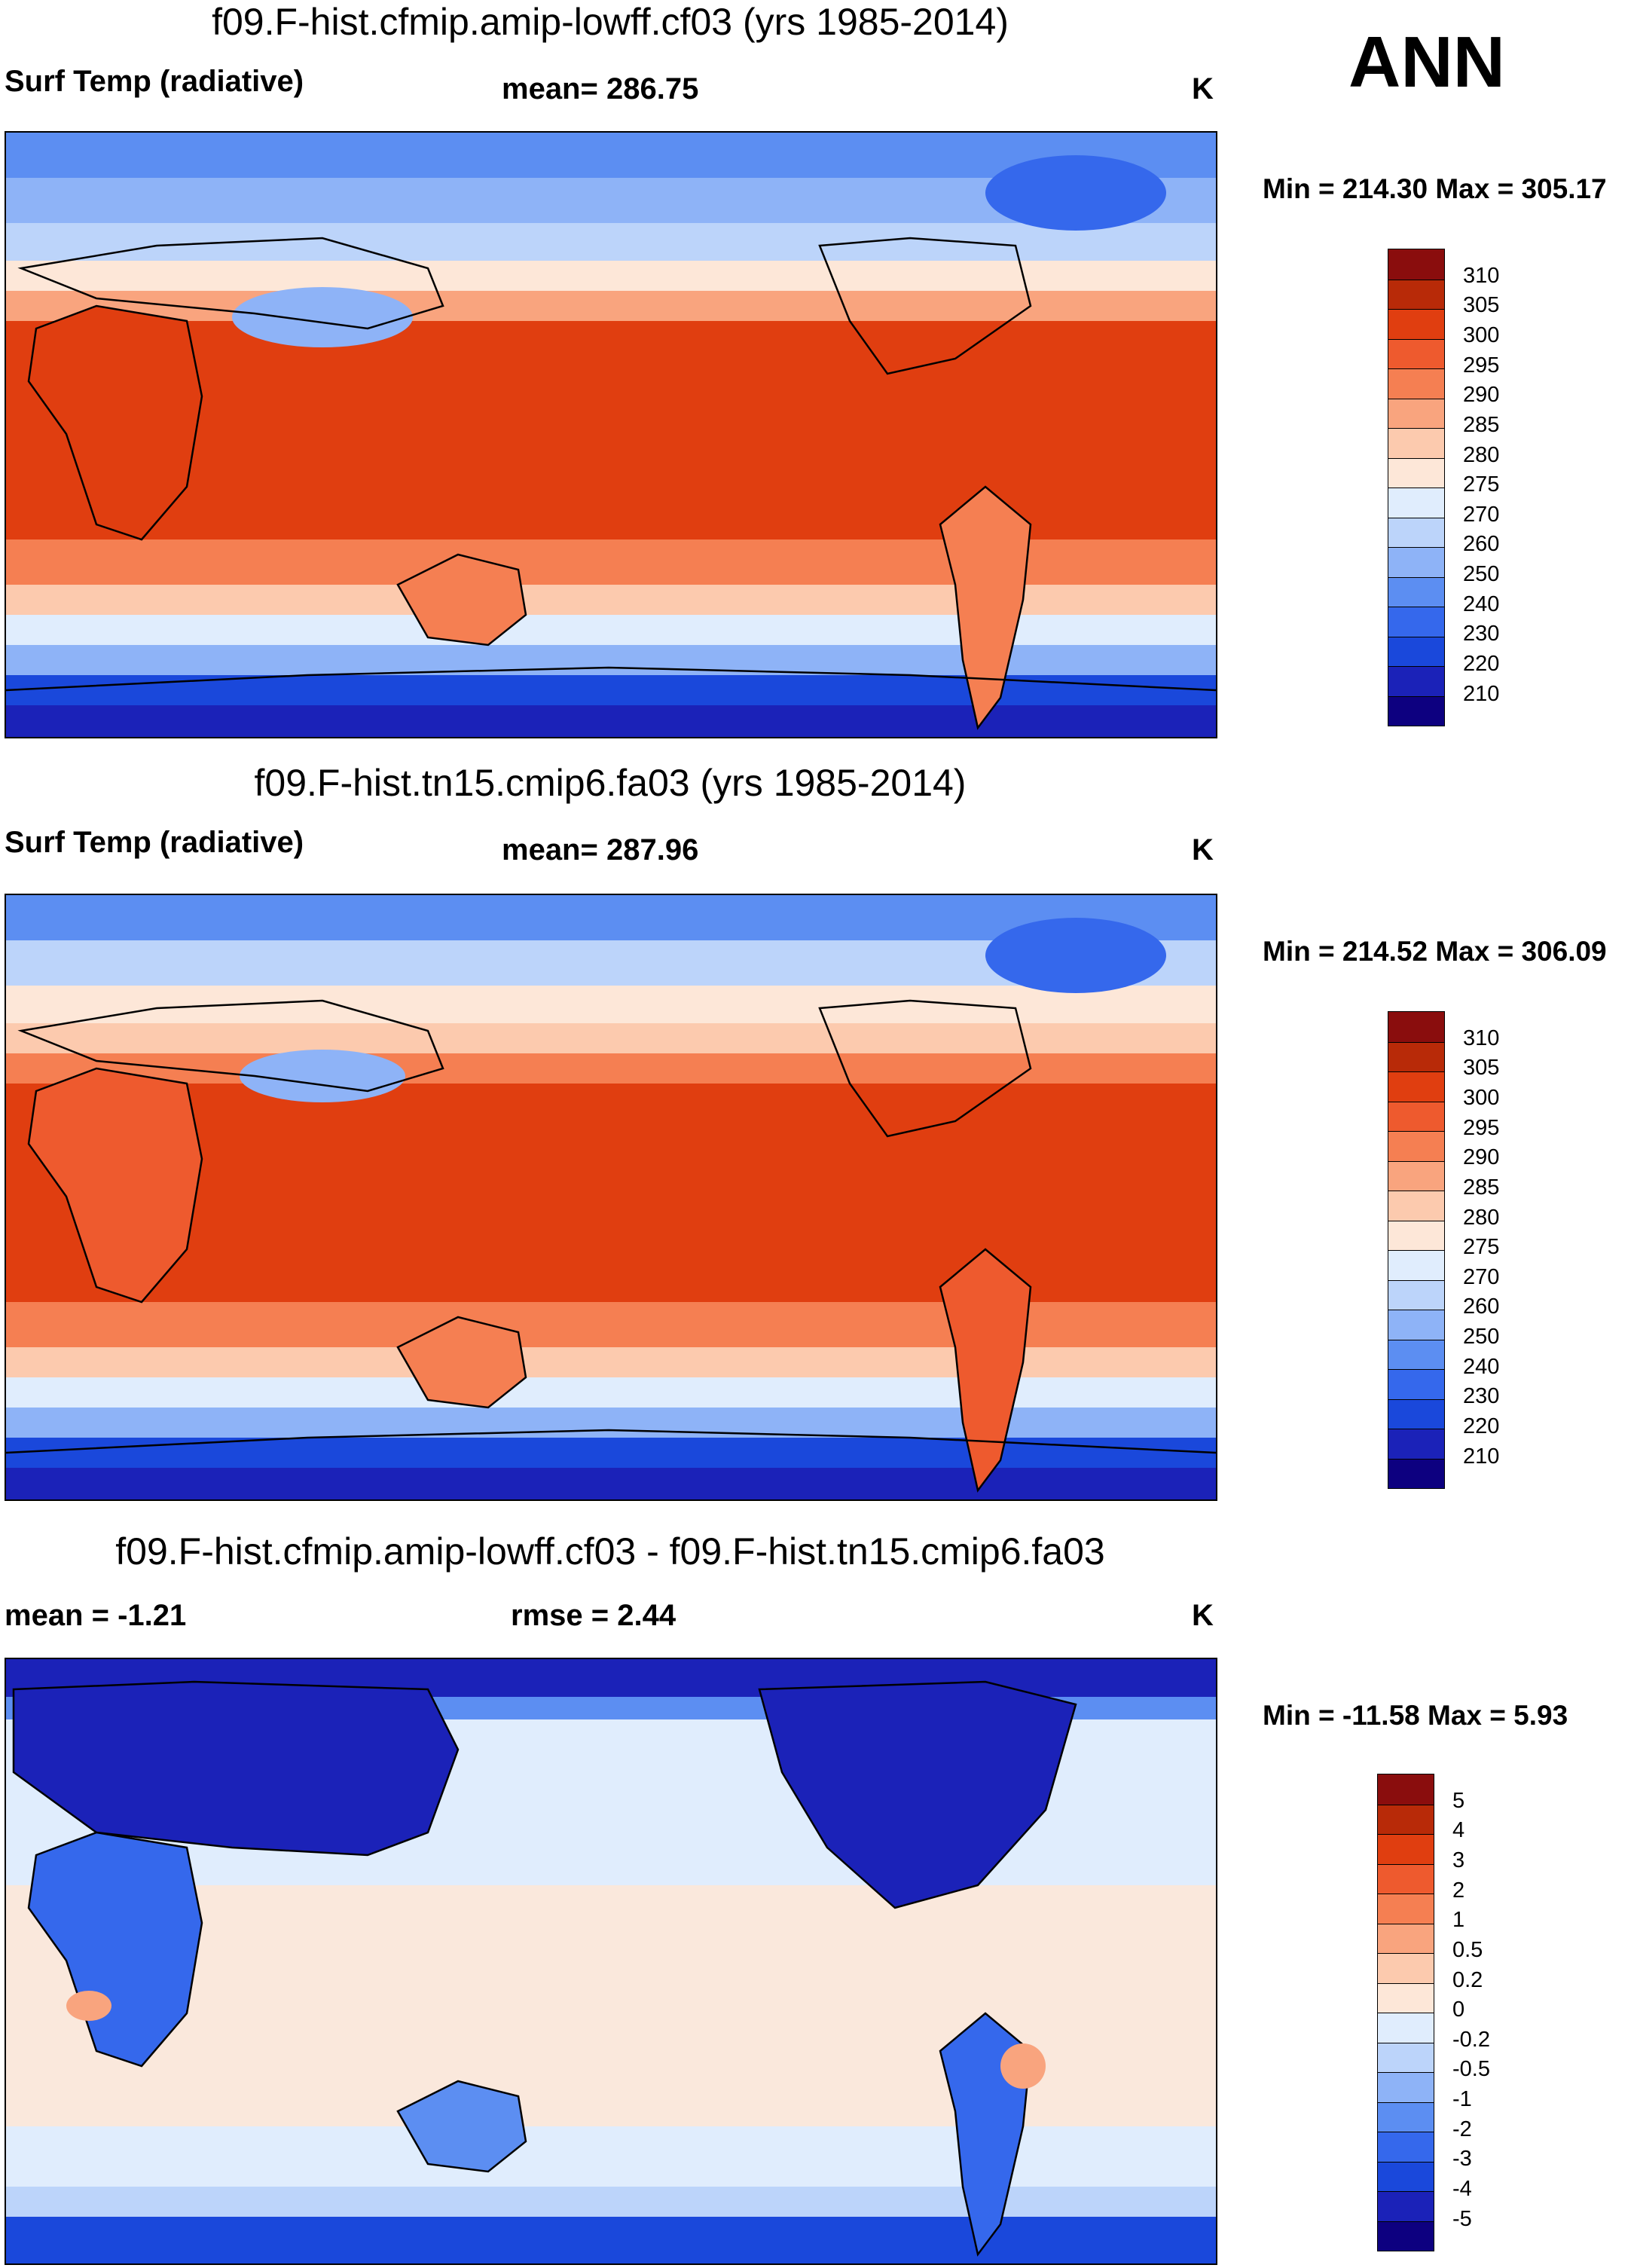  What do you see at coordinates (1481, 634) in the screenshot?
I see `panel-1-colorbar-label: 230` at bounding box center [1481, 634].